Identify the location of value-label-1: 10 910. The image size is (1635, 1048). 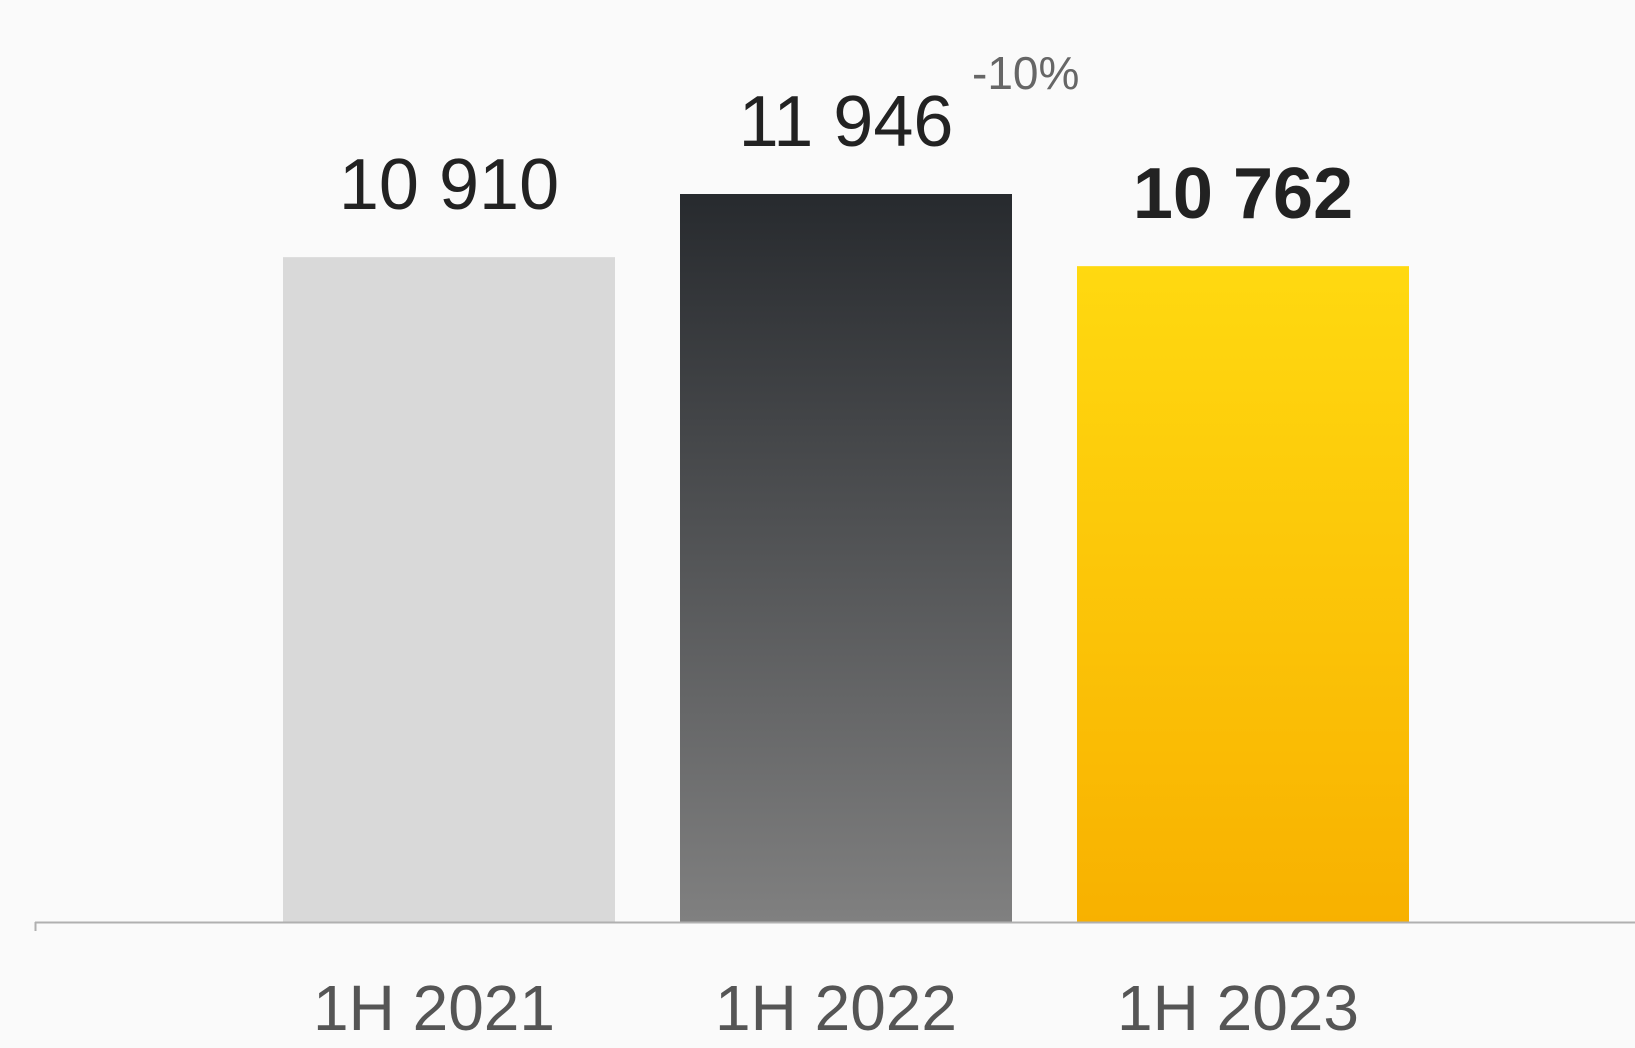
(449, 185).